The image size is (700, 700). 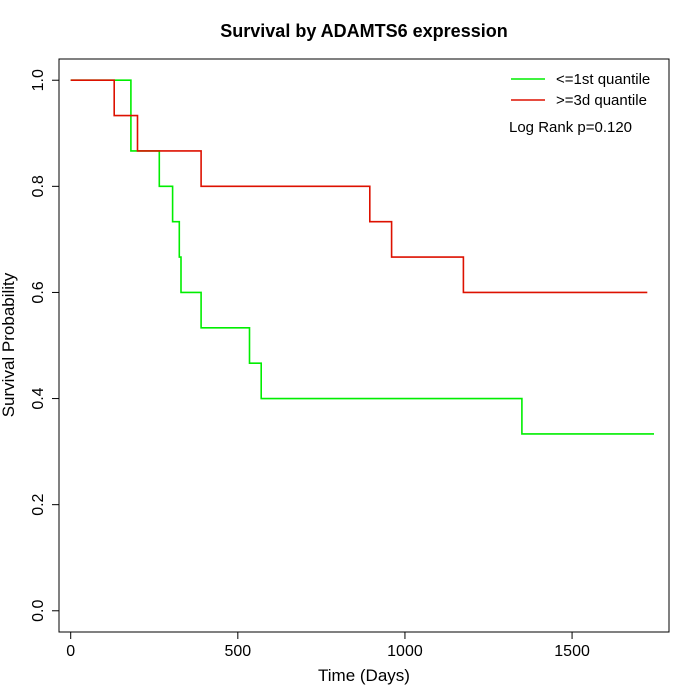 I want to click on y-axis-label: Survival Probability, so click(x=9, y=344).